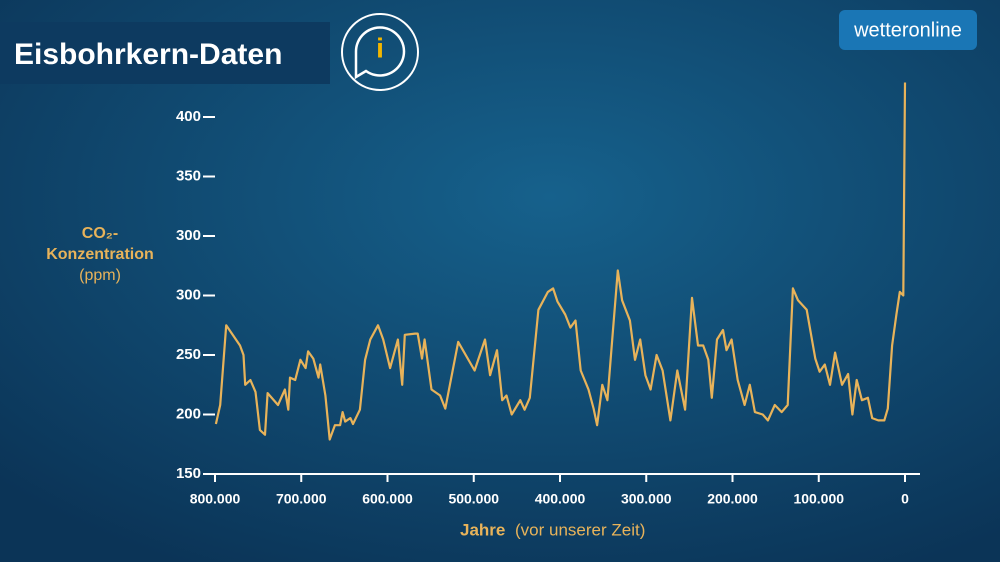 This screenshot has width=1000, height=562. What do you see at coordinates (100, 233) in the screenshot?
I see `y-label: CO₂-` at bounding box center [100, 233].